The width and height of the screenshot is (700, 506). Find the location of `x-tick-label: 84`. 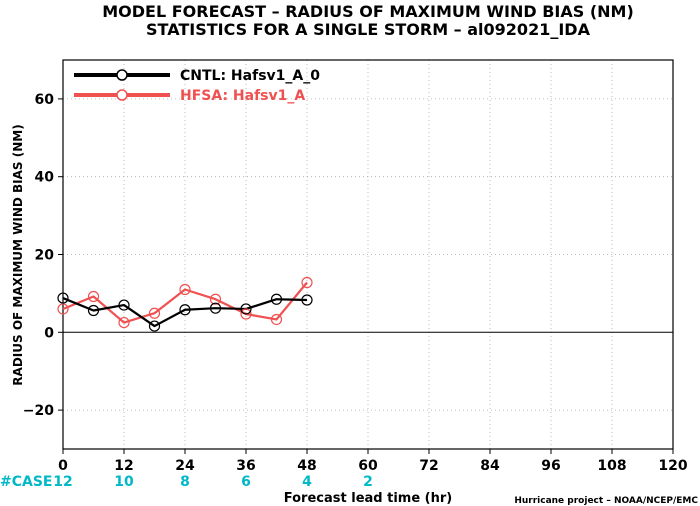

x-tick-label: 84 is located at coordinates (490, 466).